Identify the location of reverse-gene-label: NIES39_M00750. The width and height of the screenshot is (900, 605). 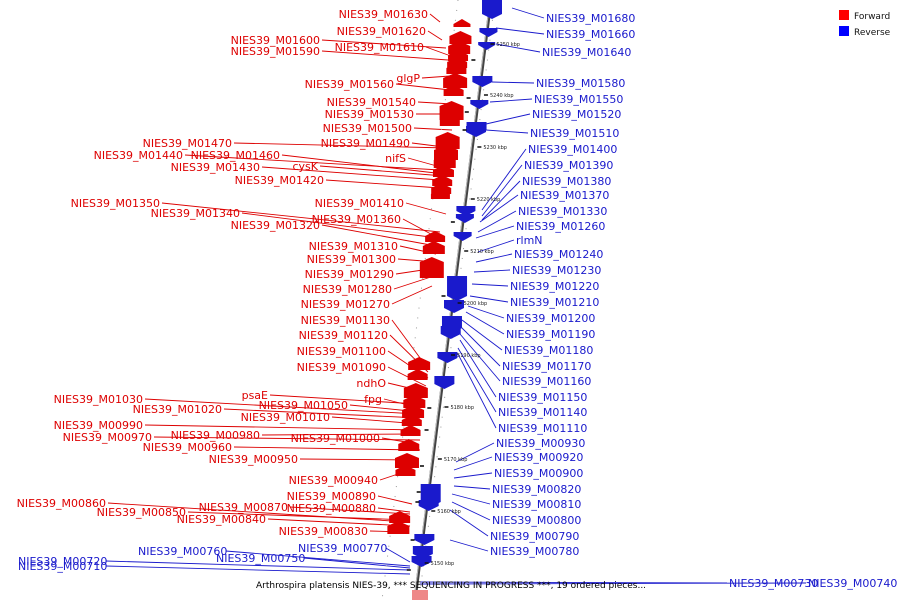
(260, 558).